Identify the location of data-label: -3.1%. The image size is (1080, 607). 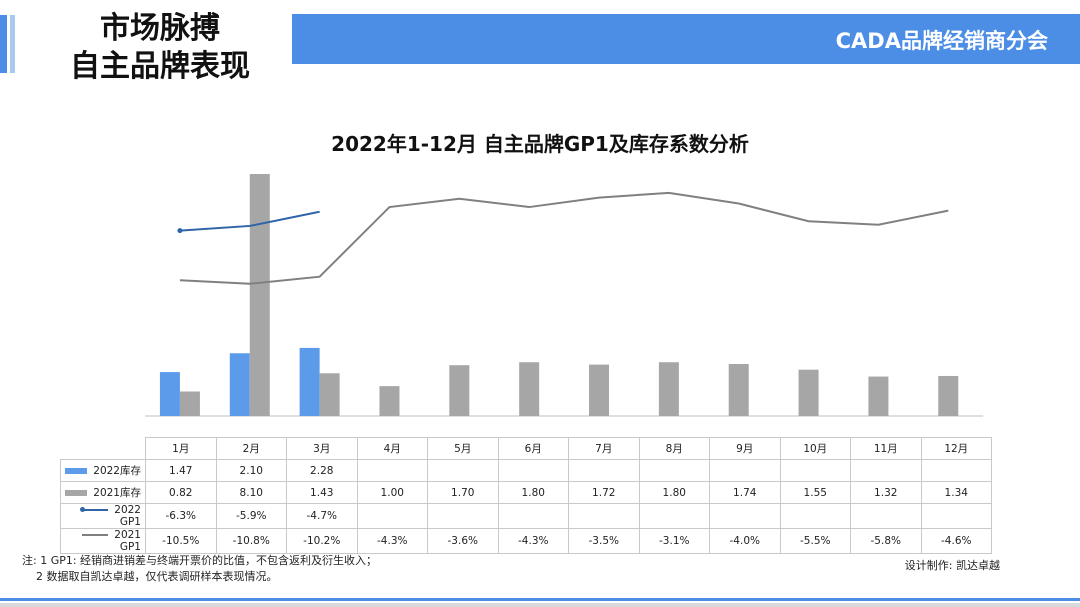
(674, 541).